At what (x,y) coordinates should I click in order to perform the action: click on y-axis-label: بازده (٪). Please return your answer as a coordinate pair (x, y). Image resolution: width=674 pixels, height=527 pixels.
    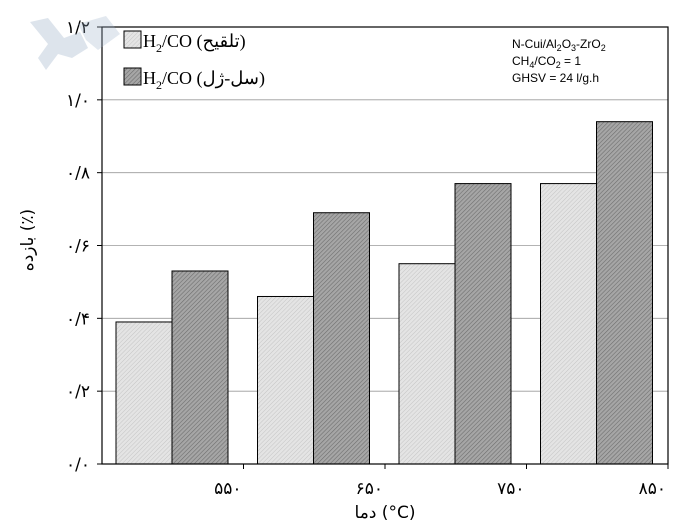
    Looking at the image, I should click on (28, 240).